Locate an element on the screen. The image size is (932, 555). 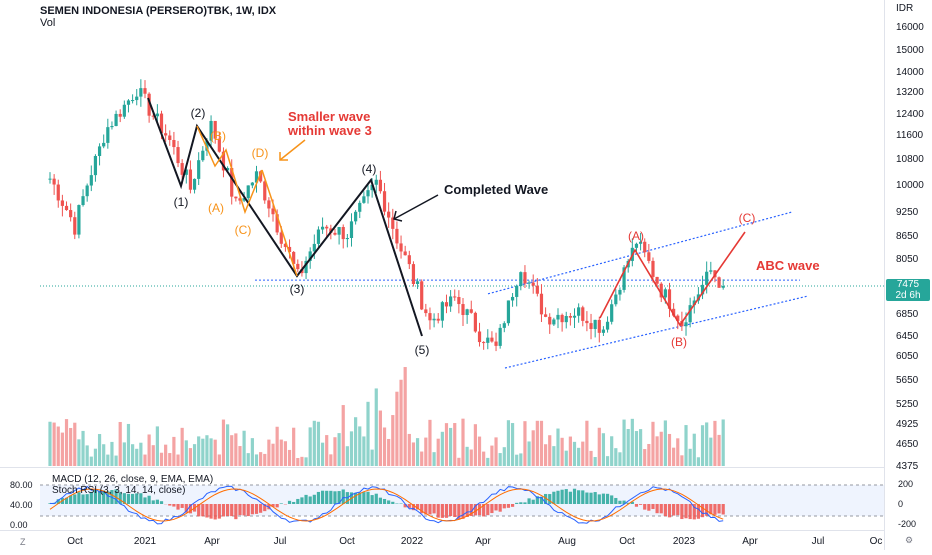
wave-label: (A) is located at coordinates (636, 236).